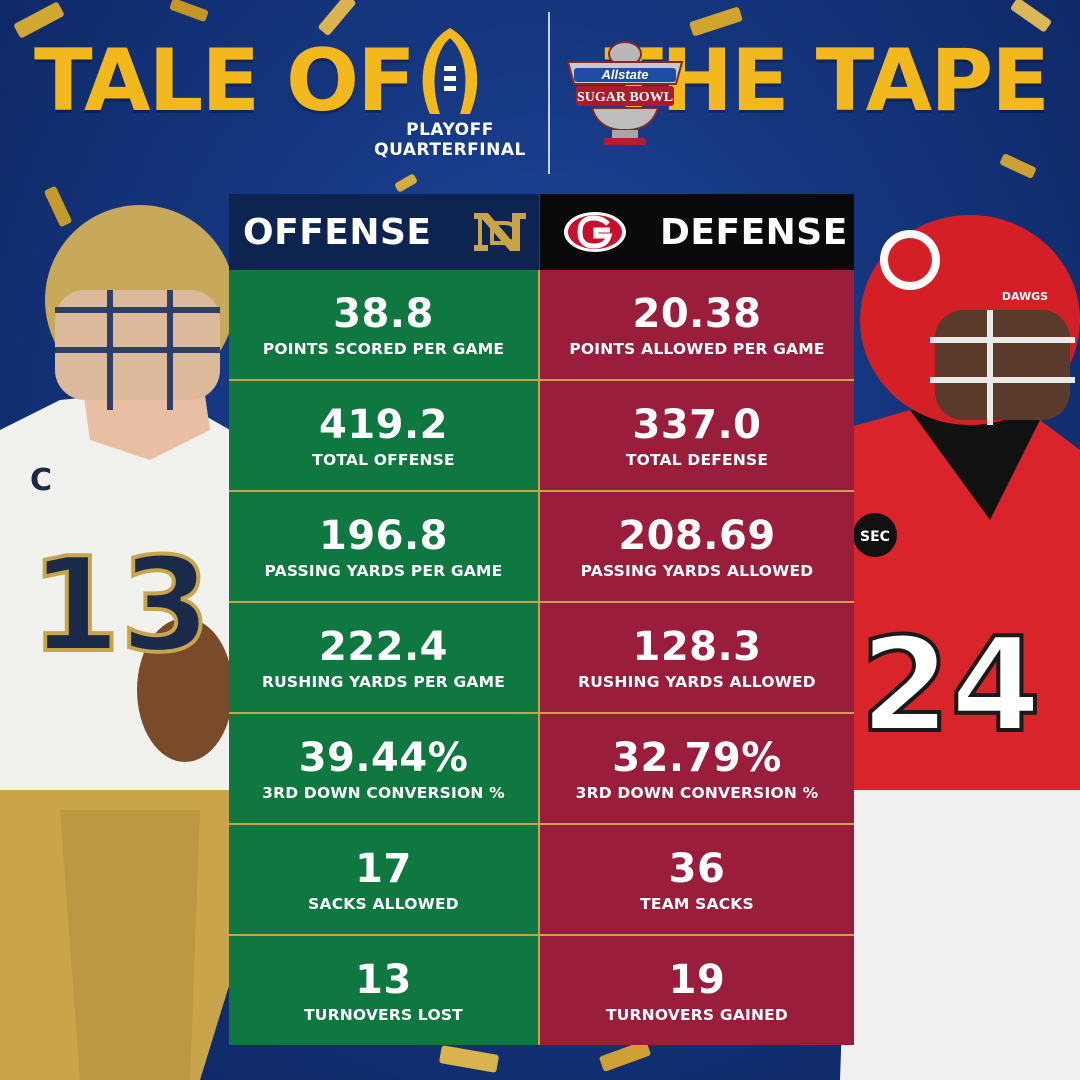 This screenshot has height=1080, width=1080. I want to click on stat-row: 419.2 TOTAL OFFENSE 337.0 TOTAL DEFENSE, so click(541, 436).